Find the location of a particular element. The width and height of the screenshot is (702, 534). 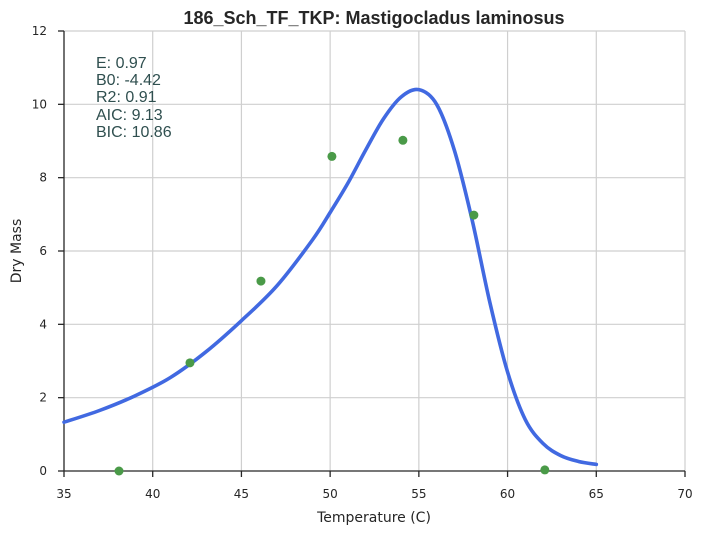

stat-aic: AIC: 9.13 is located at coordinates (129, 115).